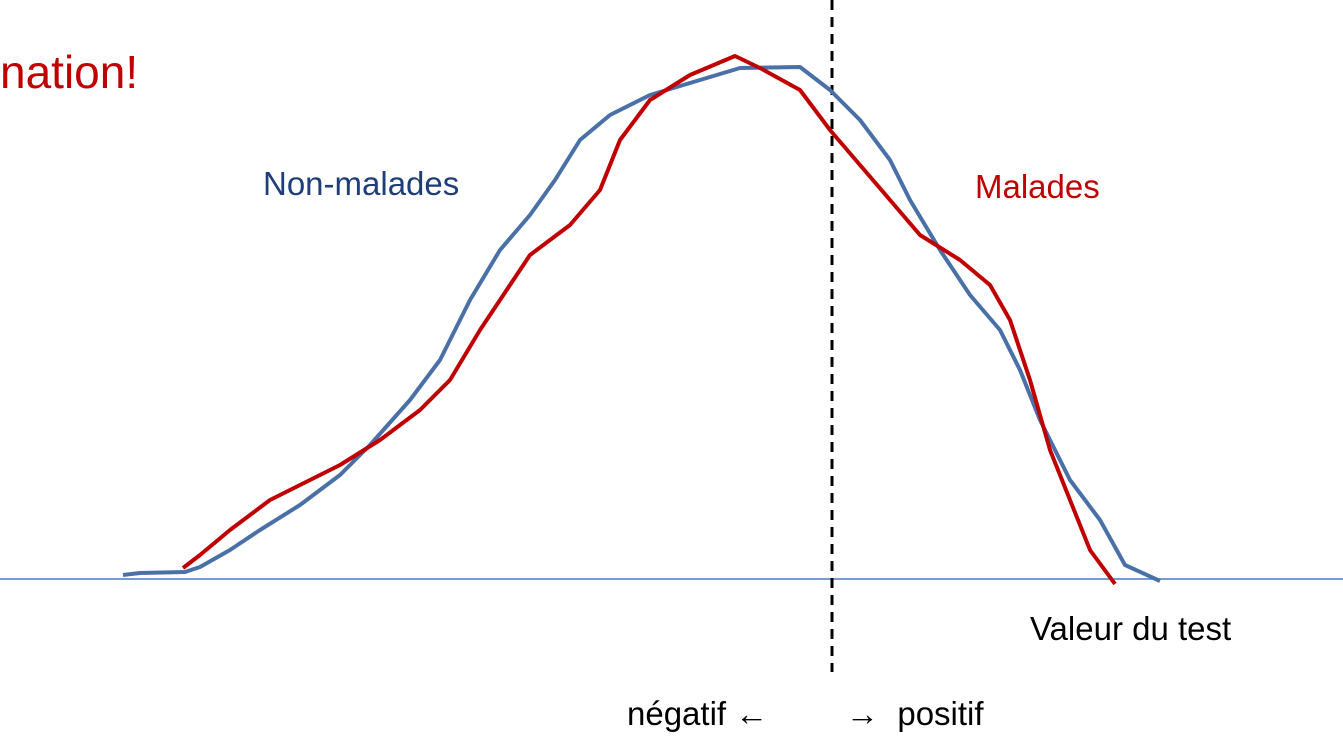  What do you see at coordinates (1037, 186) in the screenshot?
I see `malades-label: Malades` at bounding box center [1037, 186].